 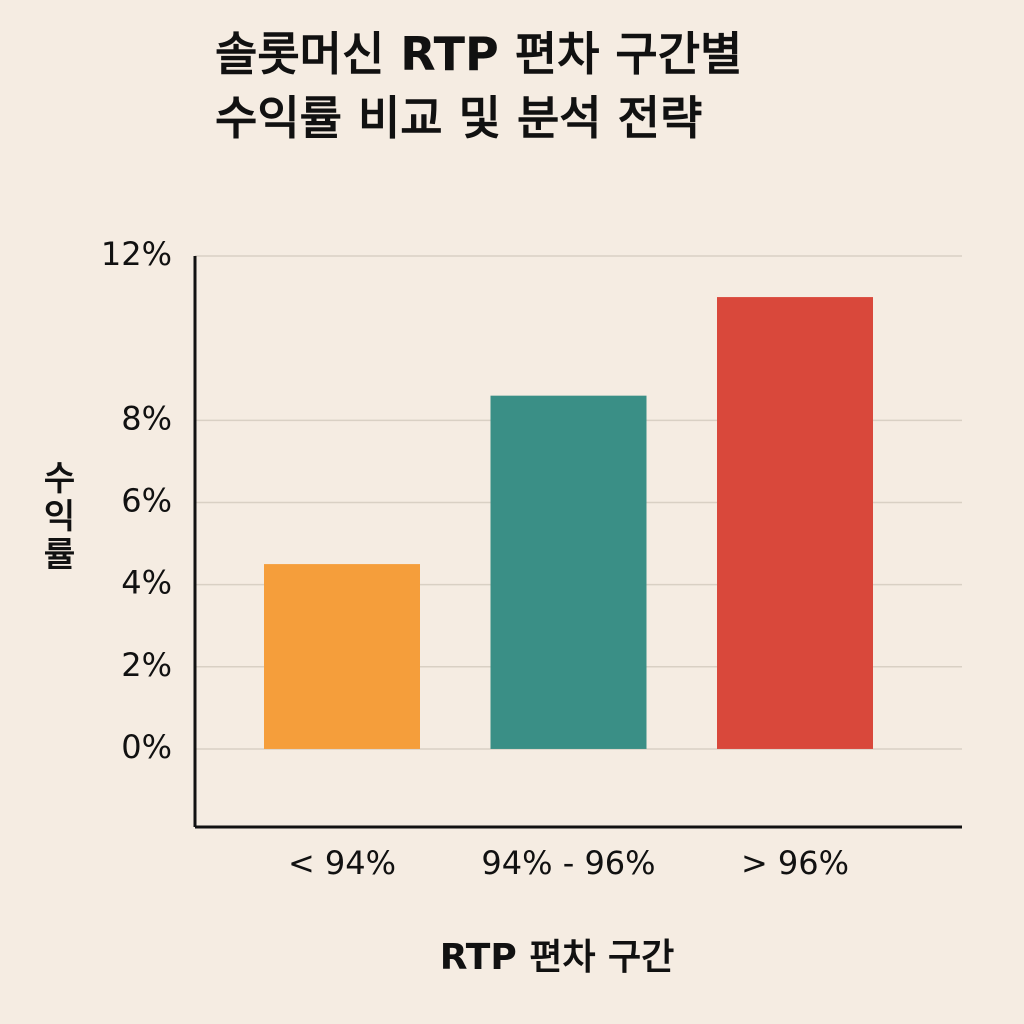 What do you see at coordinates (136, 254) in the screenshot?
I see `y-tick-label: 12%` at bounding box center [136, 254].